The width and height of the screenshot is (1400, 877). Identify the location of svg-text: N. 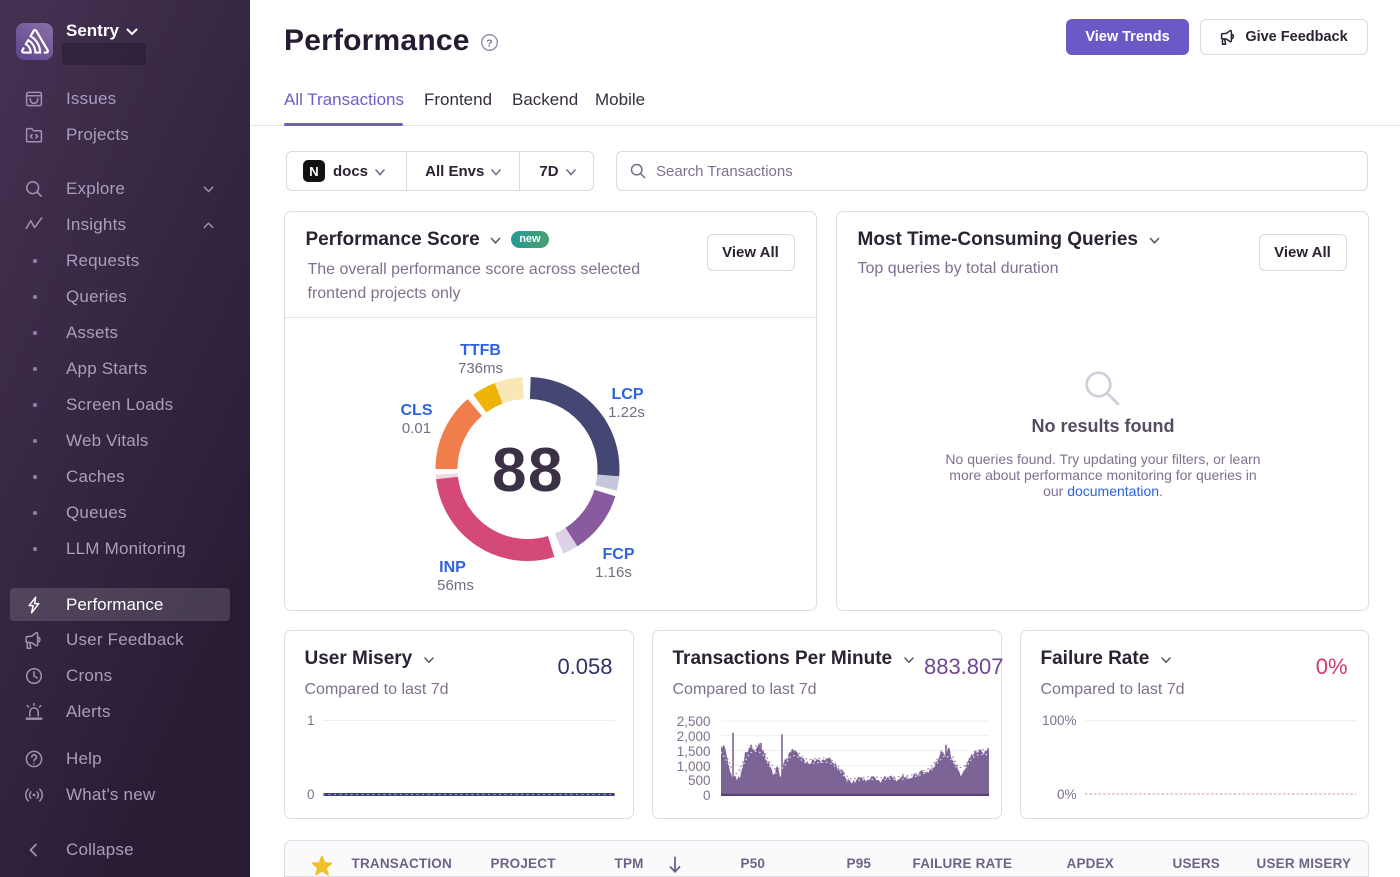
(313, 171).